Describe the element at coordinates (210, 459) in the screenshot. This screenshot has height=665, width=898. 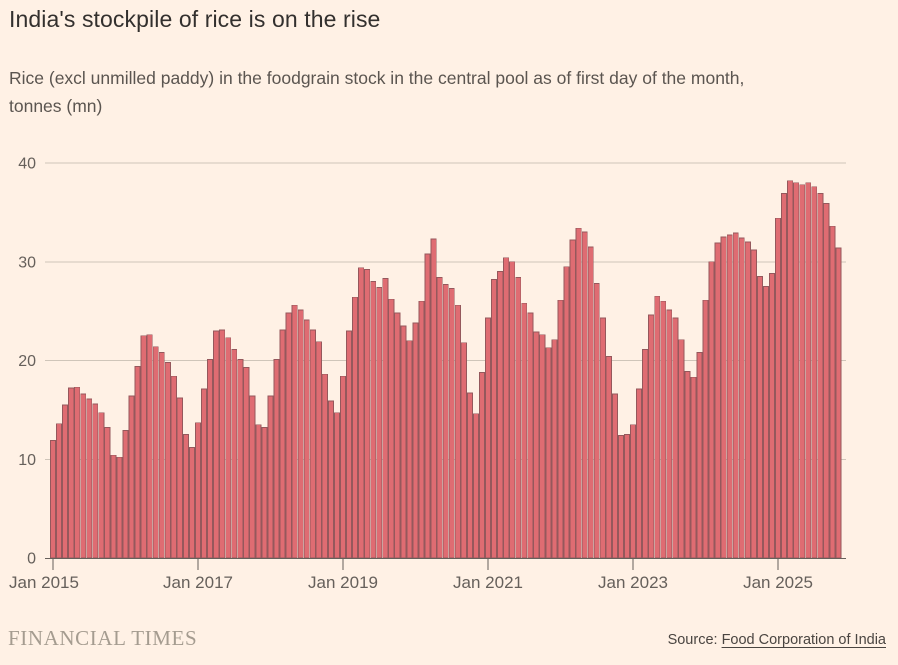
I see `bar-Mar-2017` at that location.